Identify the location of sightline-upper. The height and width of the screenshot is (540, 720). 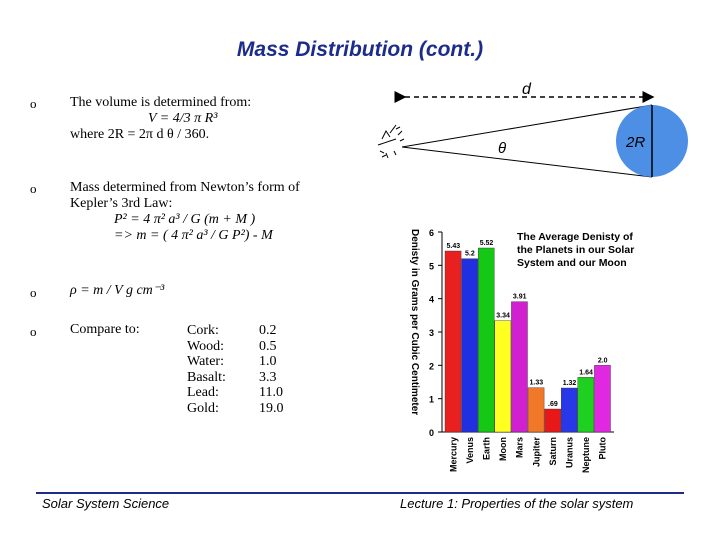
(527, 126).